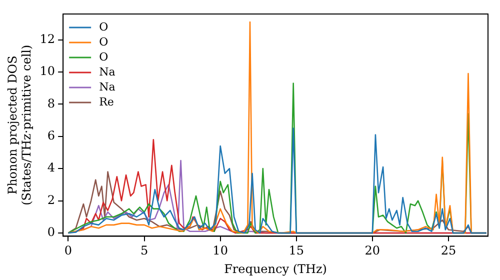 The height and width of the screenshot is (280, 500). I want to click on y-tick-label: 4, so click(51, 167).